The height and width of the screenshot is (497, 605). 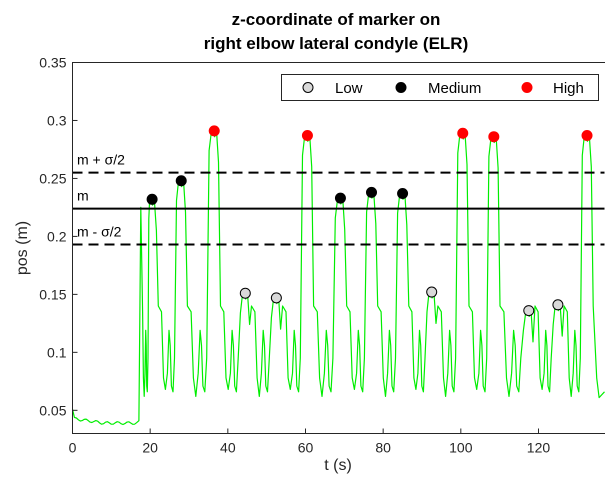 I want to click on y-tick-label: 0.15, so click(x=52, y=294).